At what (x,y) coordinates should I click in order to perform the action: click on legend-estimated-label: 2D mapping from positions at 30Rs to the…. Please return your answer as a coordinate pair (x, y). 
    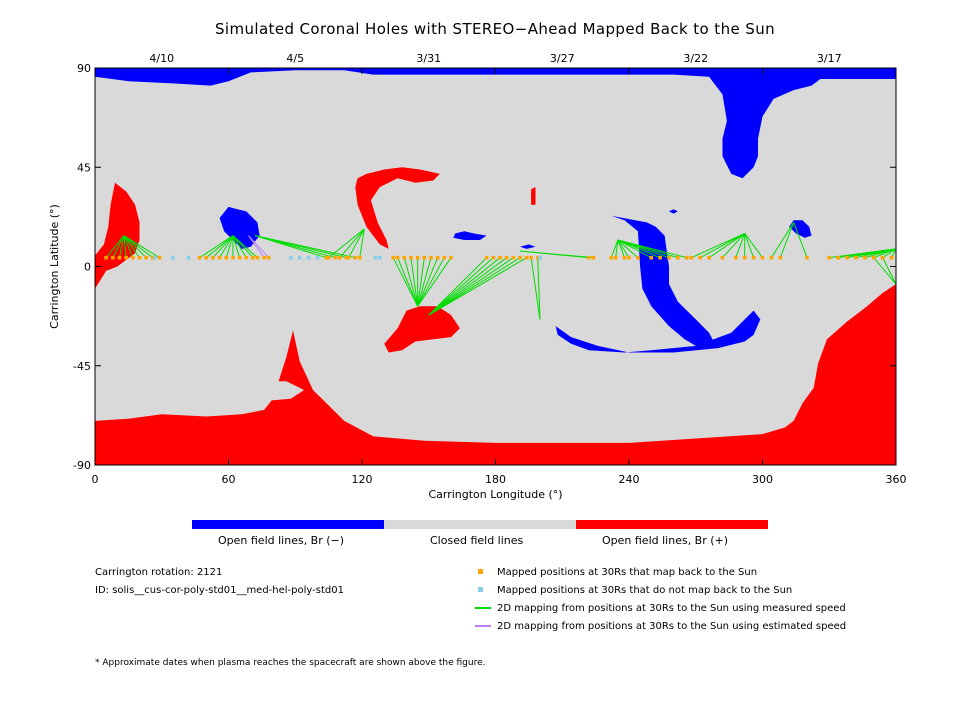
    Looking at the image, I should click on (672, 626).